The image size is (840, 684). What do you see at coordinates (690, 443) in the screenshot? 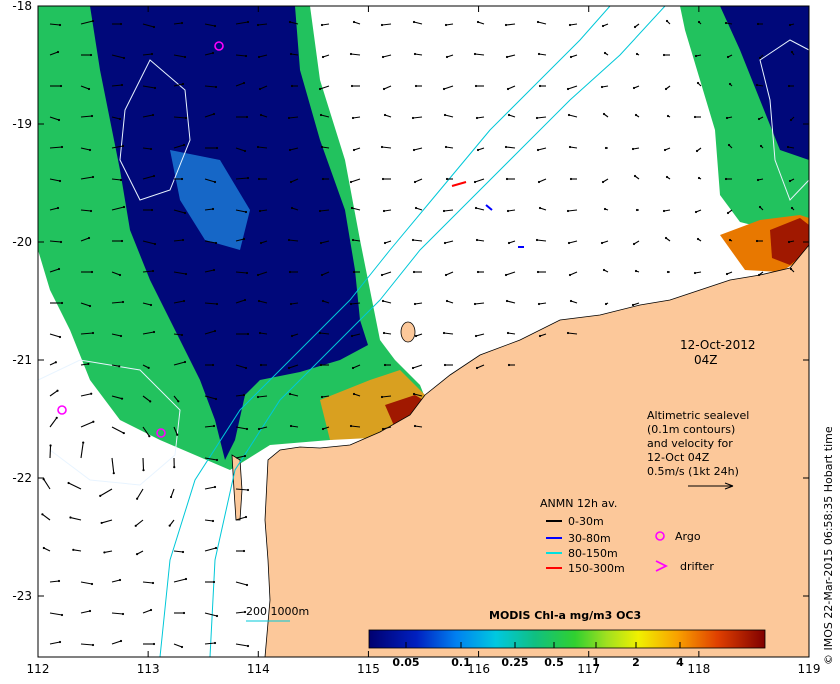
I see `altimetry-note-line: and velocity for` at bounding box center [690, 443].